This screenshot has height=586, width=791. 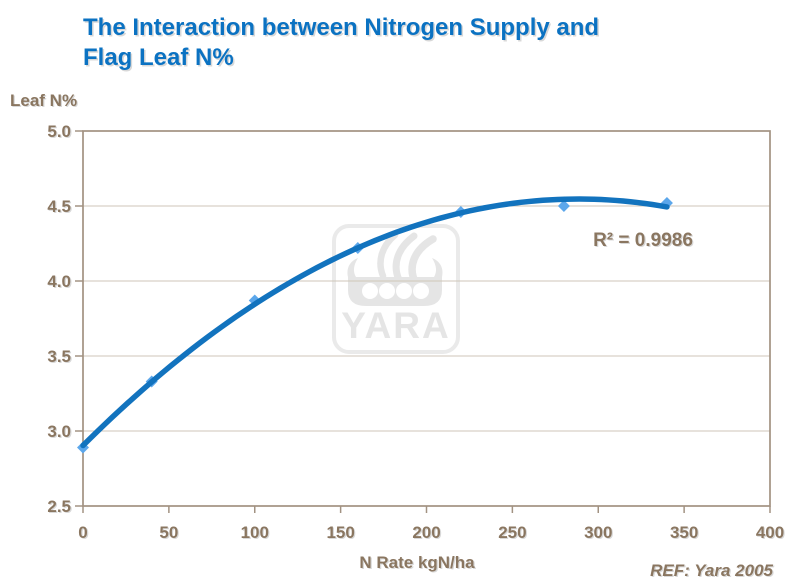 I want to click on y-tick-label: 5.0, so click(x=59, y=131).